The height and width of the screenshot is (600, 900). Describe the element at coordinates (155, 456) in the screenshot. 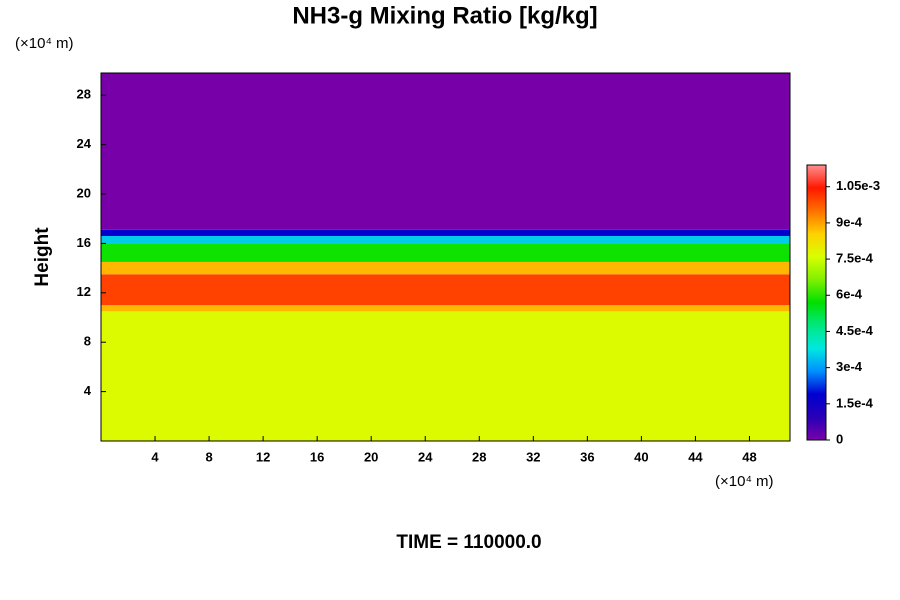

I see `x-tick-label: 4` at that location.